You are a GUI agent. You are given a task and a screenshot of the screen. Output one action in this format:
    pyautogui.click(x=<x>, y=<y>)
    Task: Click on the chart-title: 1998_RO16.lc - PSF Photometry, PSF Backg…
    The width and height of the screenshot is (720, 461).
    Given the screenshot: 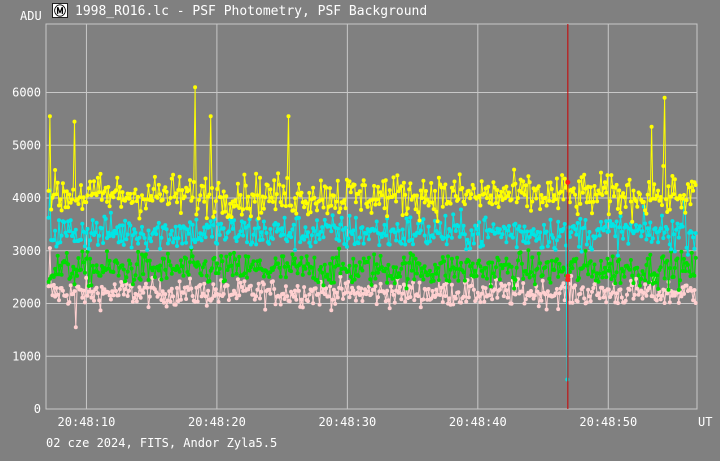 What is the action you would take?
    pyautogui.click(x=251, y=11)
    